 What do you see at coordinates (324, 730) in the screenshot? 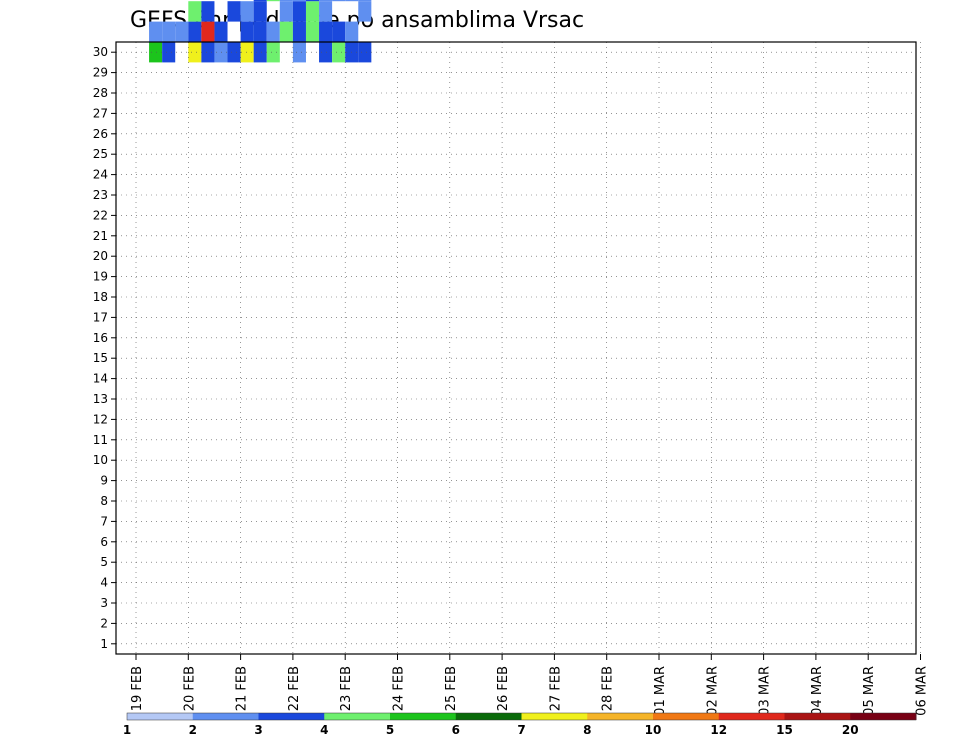
I see `colorbar-tick-label: 4` at bounding box center [324, 730].